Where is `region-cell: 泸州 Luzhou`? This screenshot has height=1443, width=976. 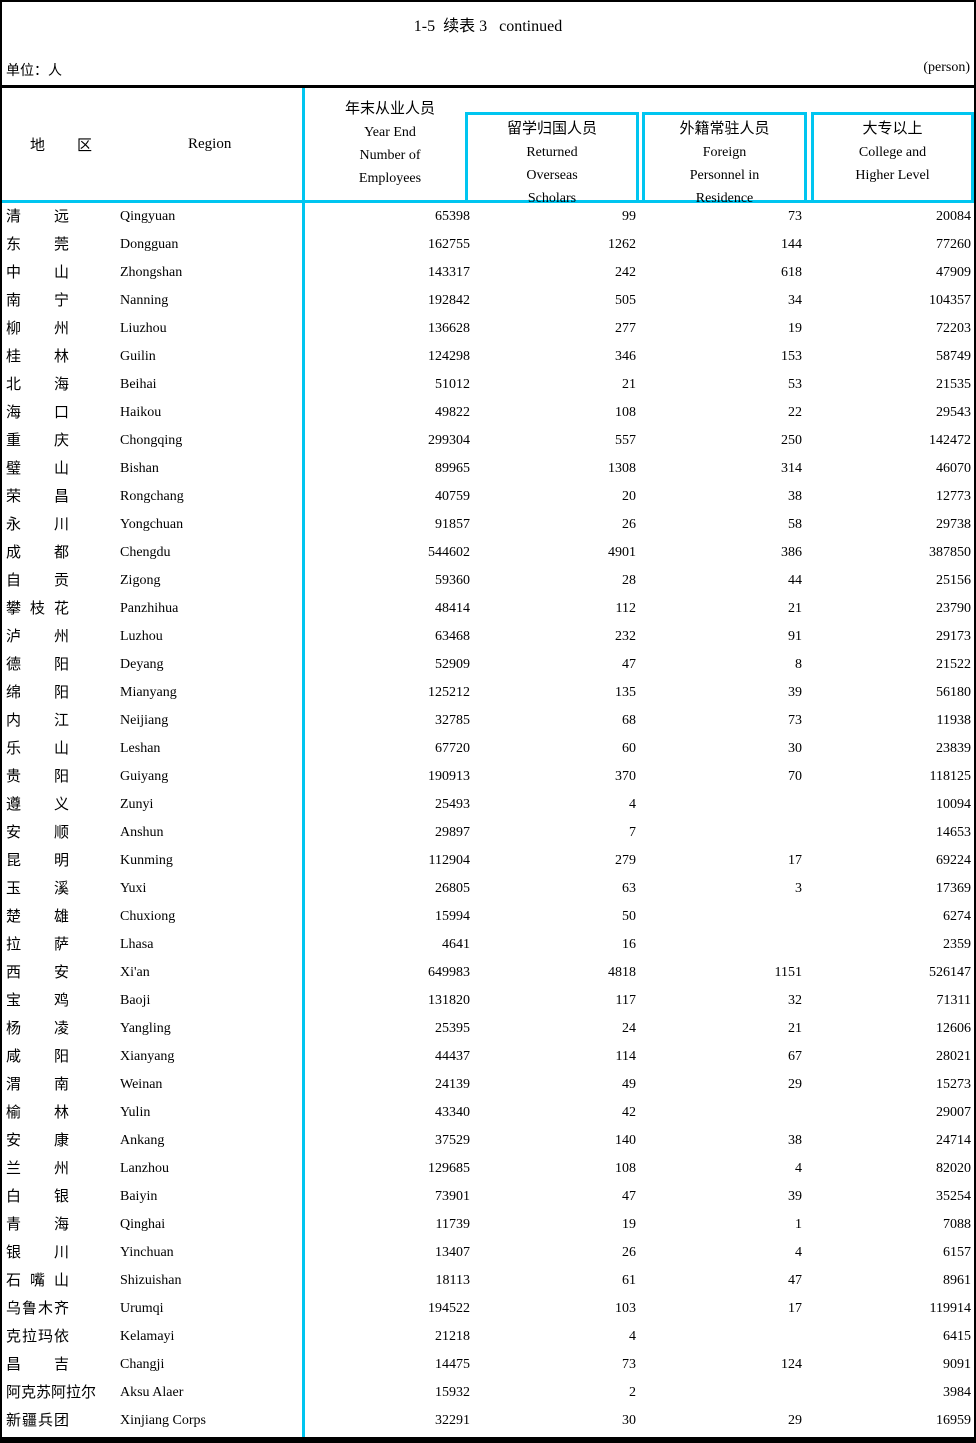 region-cell: 泸州 Luzhou is located at coordinates (153, 637).